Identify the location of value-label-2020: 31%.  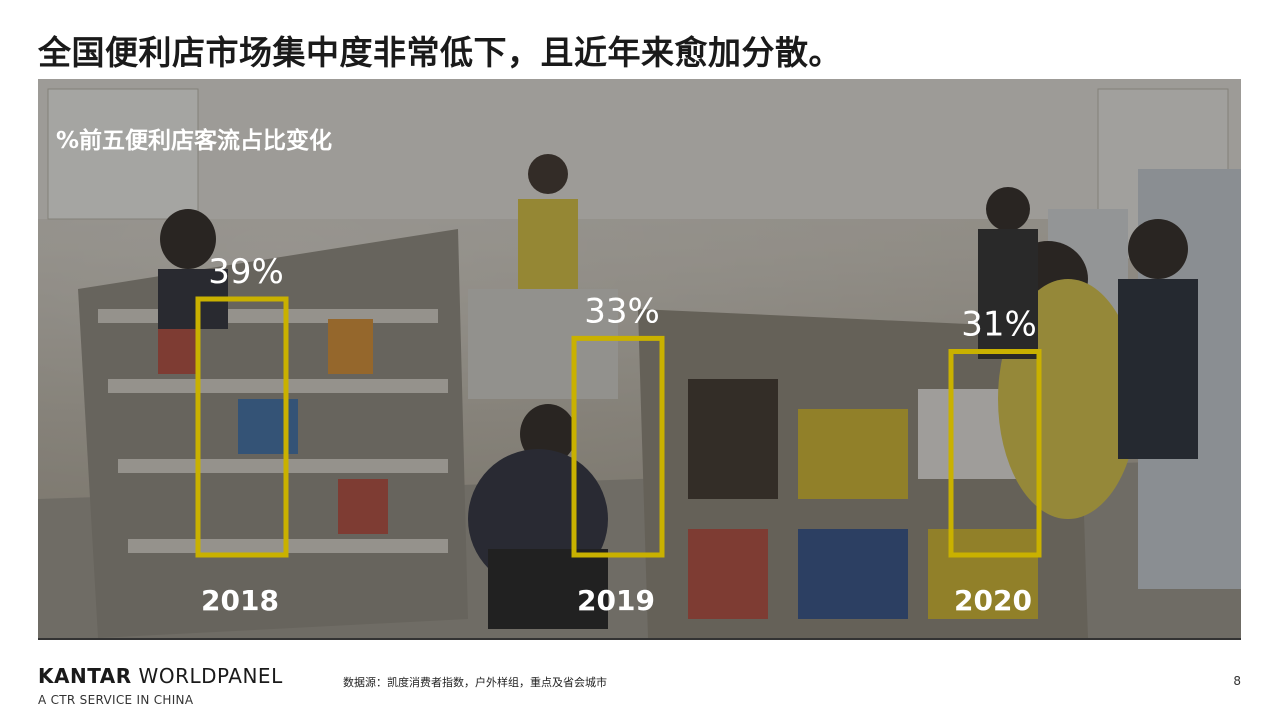
(999, 325).